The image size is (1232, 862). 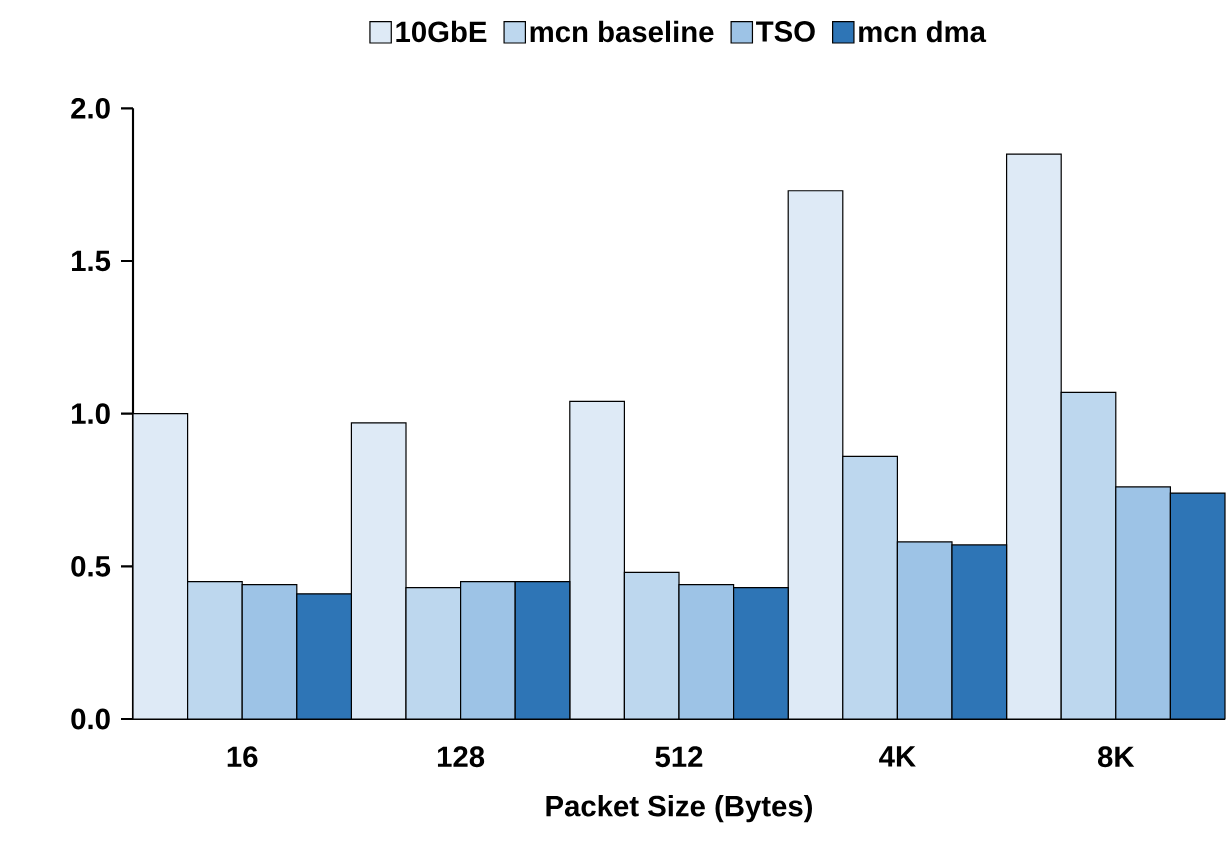 What do you see at coordinates (461, 757) in the screenshot?
I see `x-tick-label: 128` at bounding box center [461, 757].